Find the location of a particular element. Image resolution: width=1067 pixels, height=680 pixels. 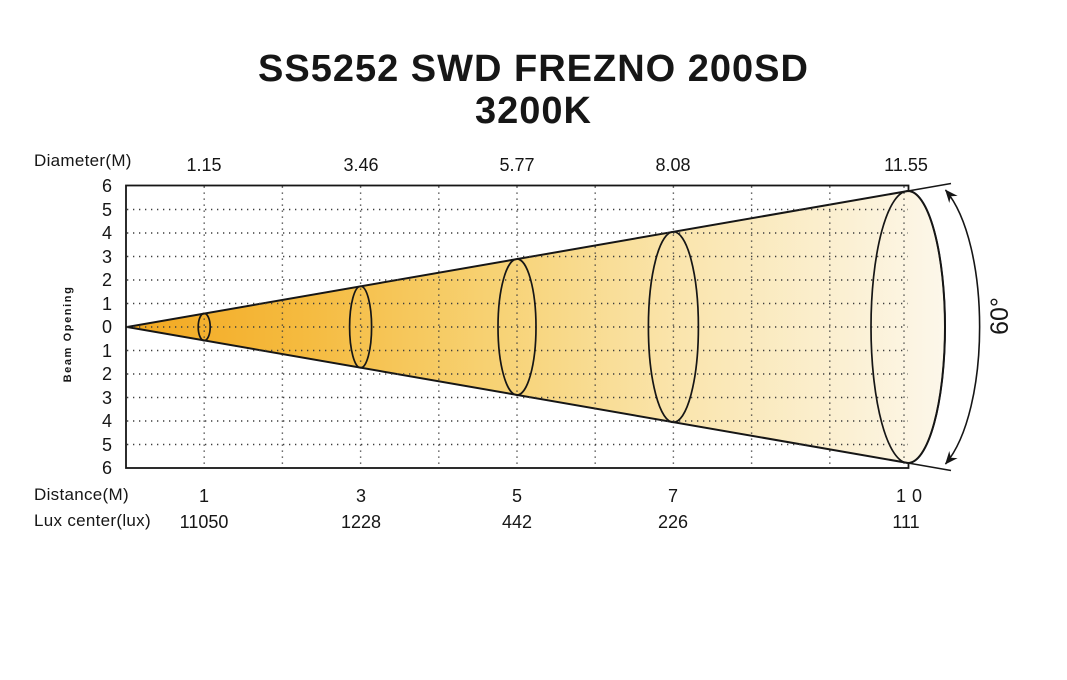

distance-row-label: Distance(M) is located at coordinates (81, 494).